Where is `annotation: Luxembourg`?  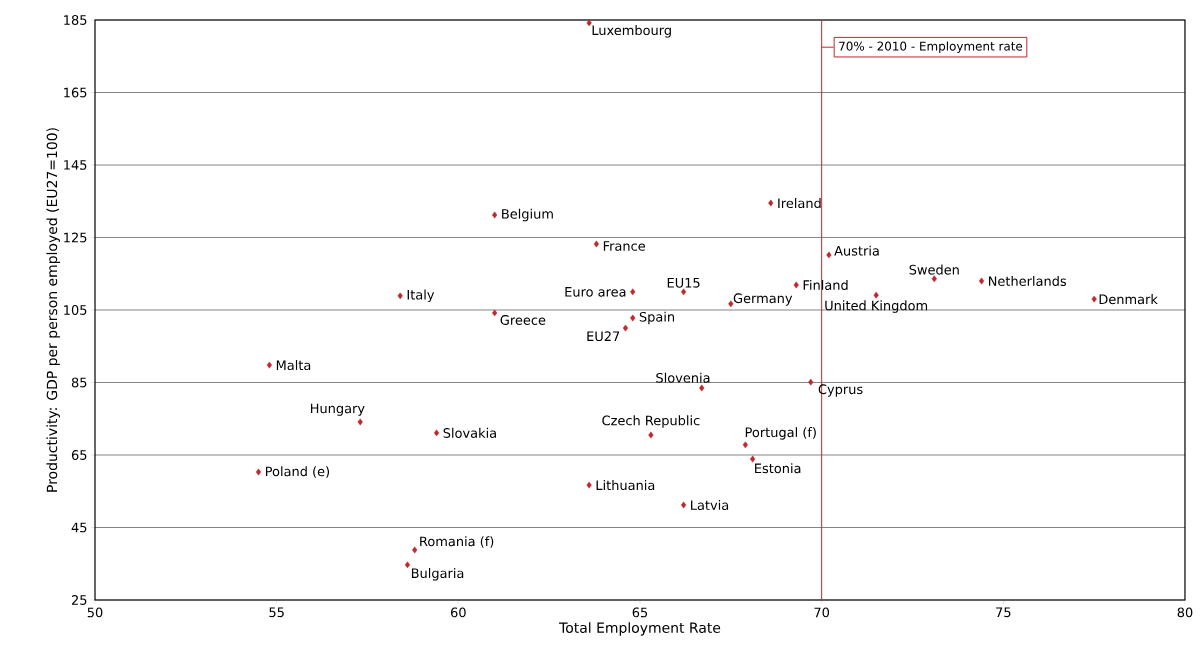
annotation: Luxembourg is located at coordinates (631, 31).